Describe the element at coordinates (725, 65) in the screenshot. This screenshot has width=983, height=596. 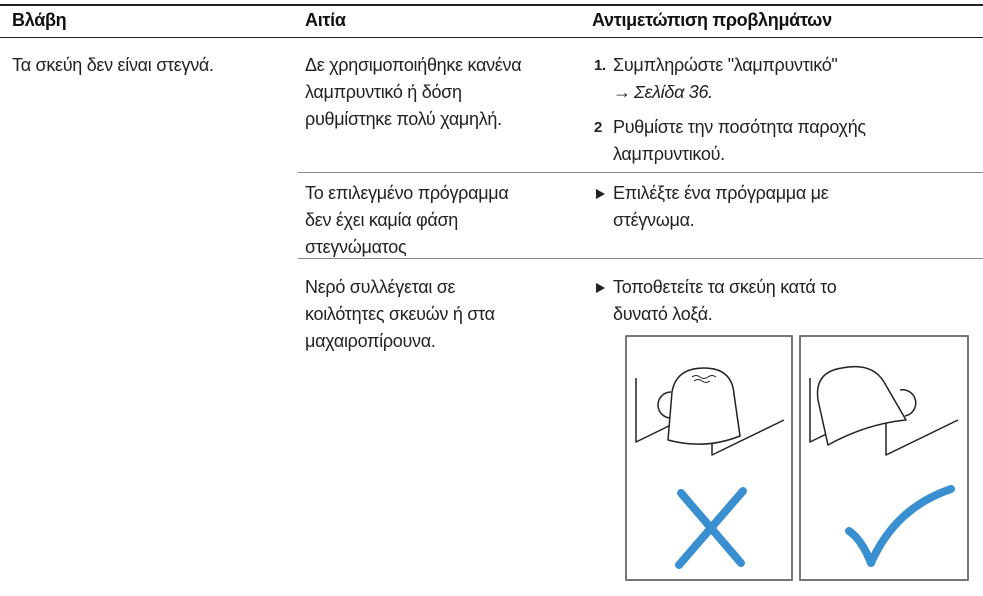
I see `step-line: Συμπληρώστε "λαμπρυντικό"` at that location.